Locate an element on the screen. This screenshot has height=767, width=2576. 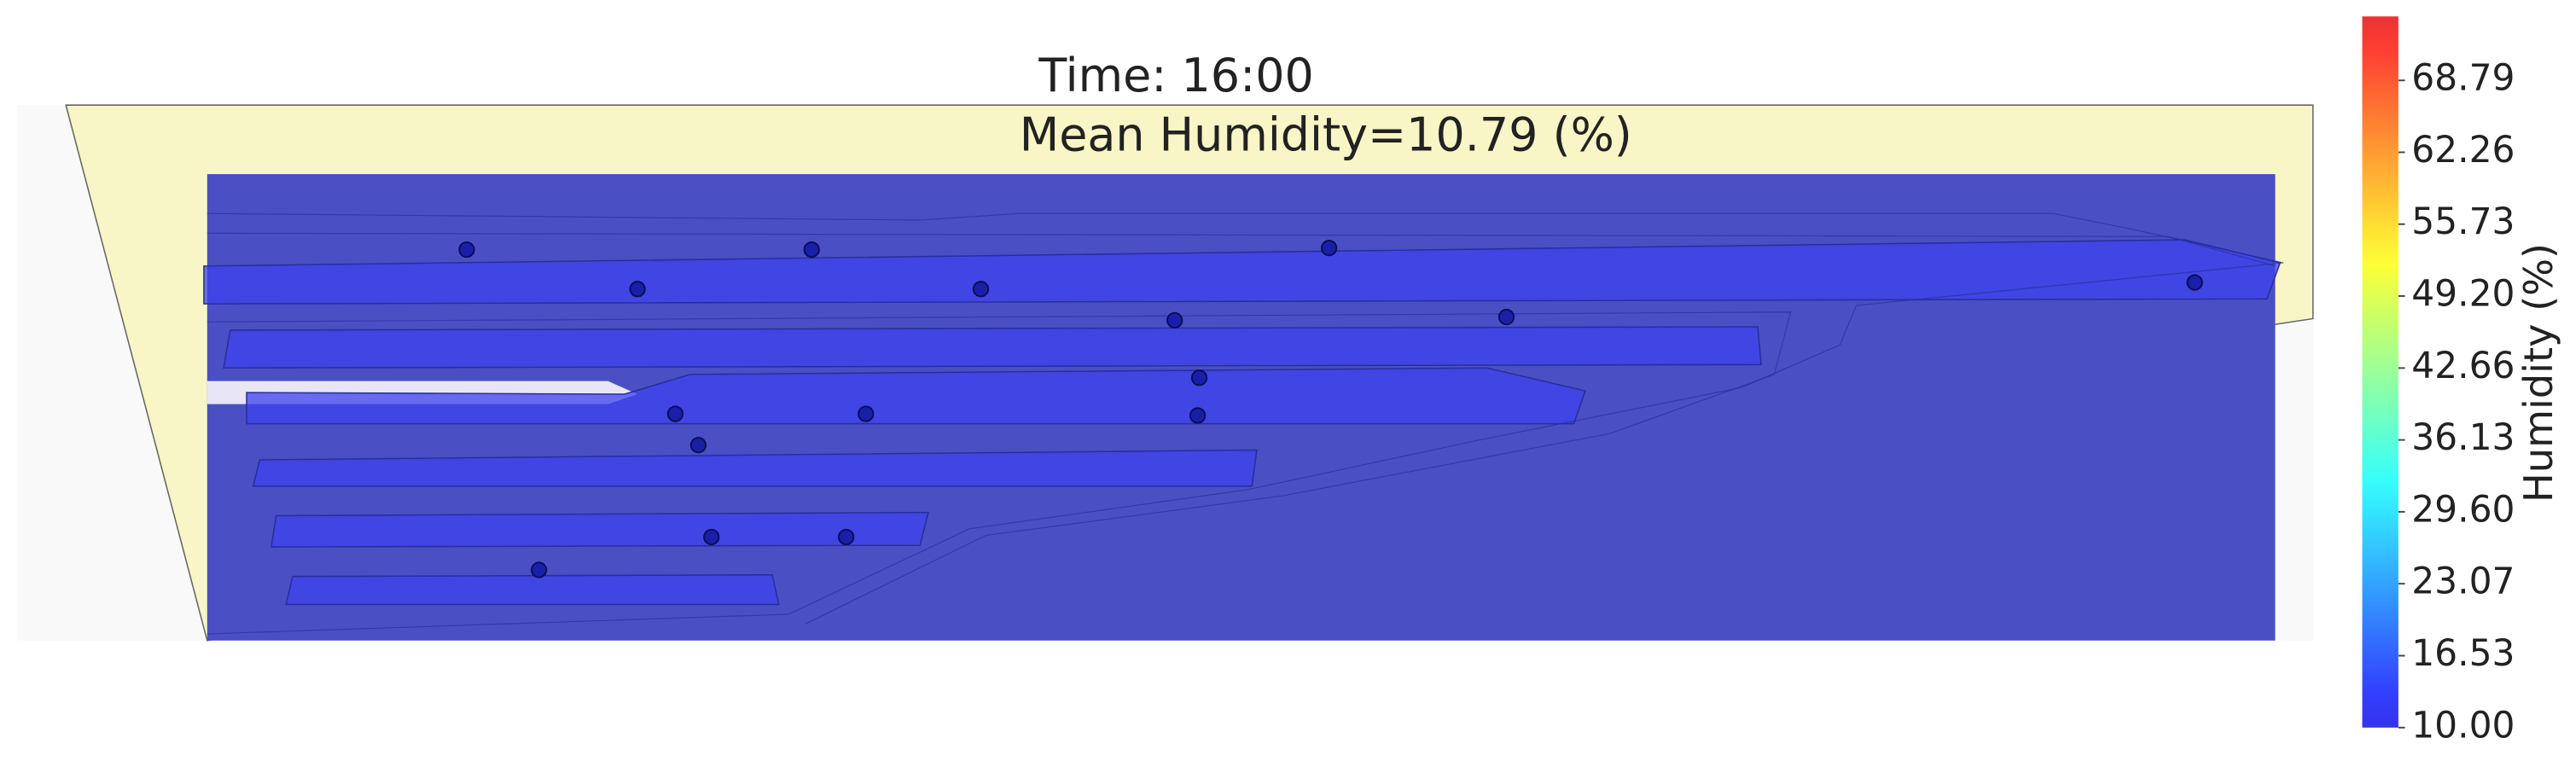
colorbar-tick-label: 68.79 is located at coordinates (2463, 78).